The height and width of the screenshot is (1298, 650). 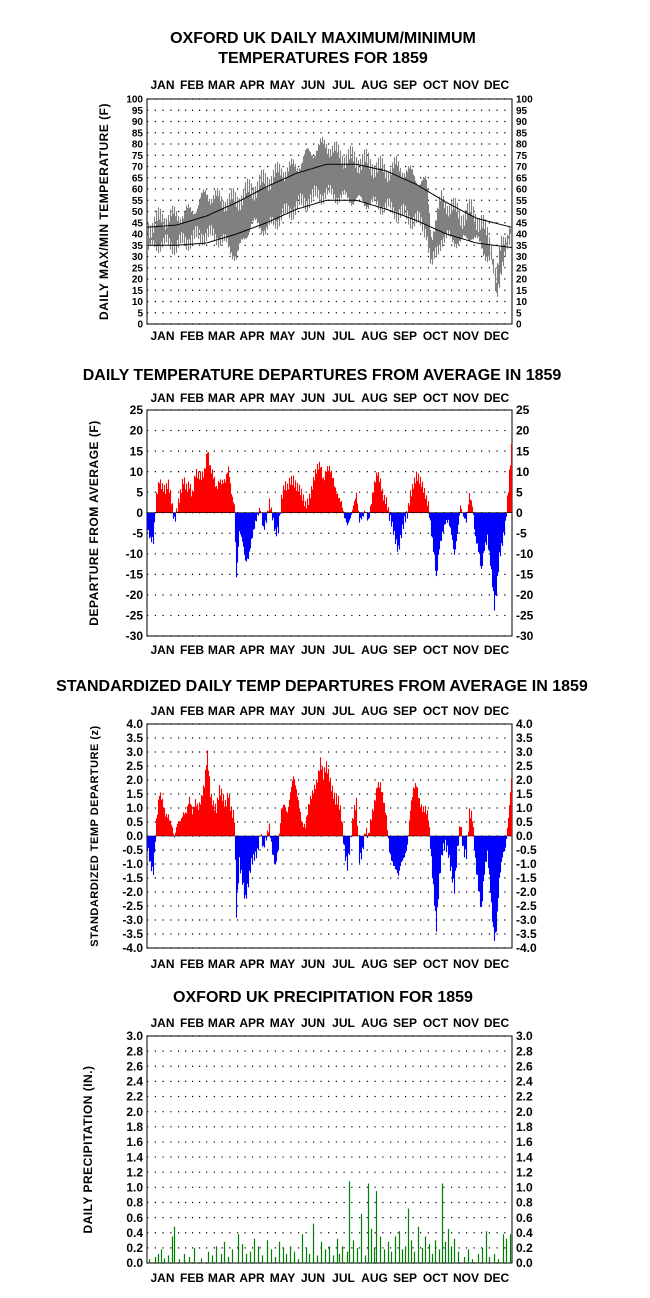 I want to click on temps-average-min-line, so click(x=329, y=223).